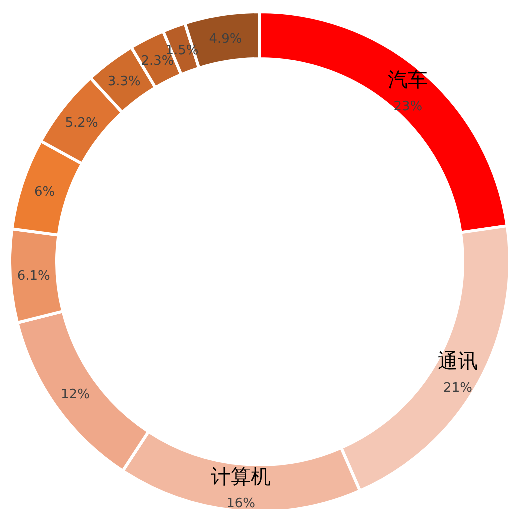  I want to click on data-label: 12%, so click(75, 394).